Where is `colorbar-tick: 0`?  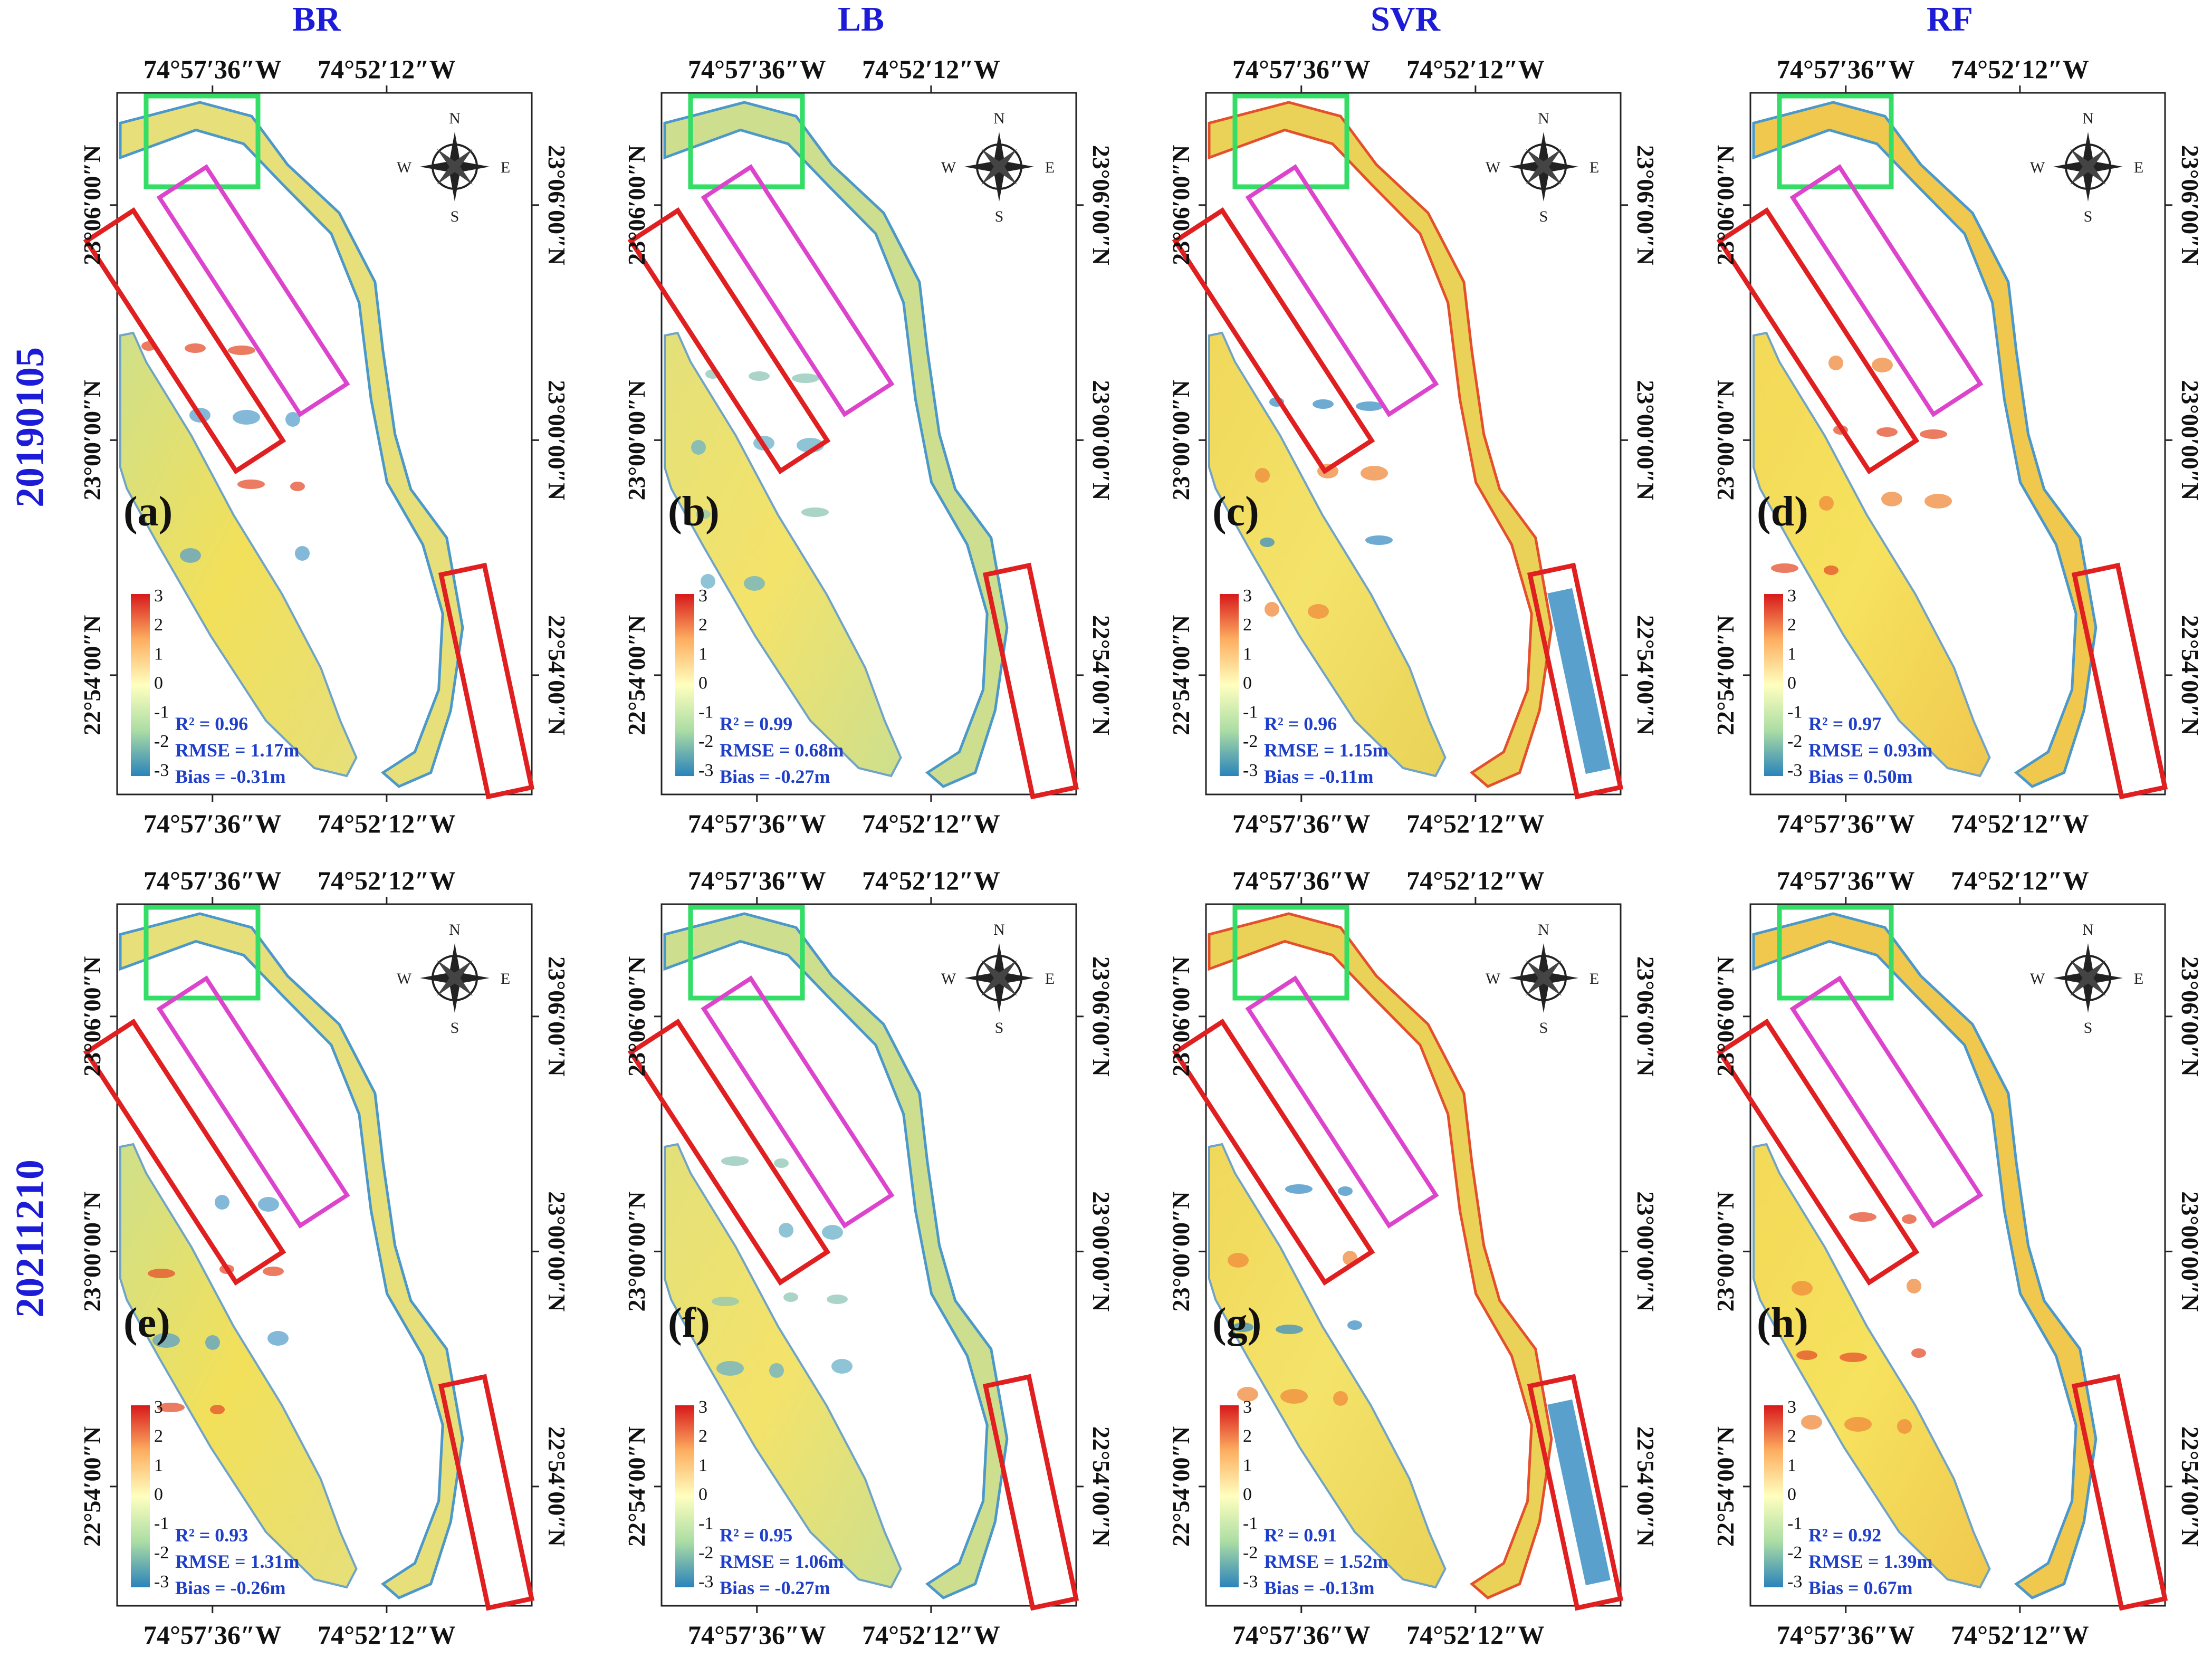 colorbar-tick: 0 is located at coordinates (1248, 1495).